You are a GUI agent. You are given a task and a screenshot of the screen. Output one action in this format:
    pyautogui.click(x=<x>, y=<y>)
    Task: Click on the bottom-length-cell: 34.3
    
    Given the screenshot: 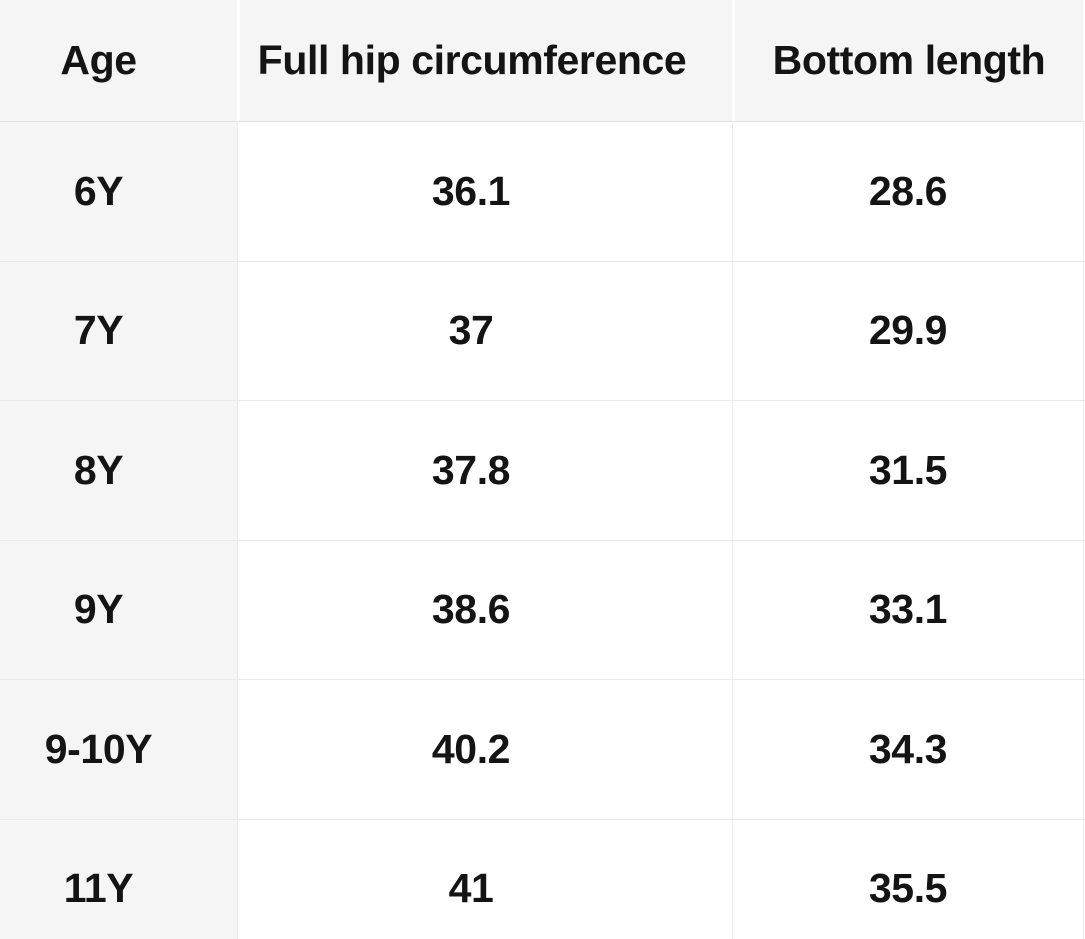 What is the action you would take?
    pyautogui.click(x=907, y=750)
    